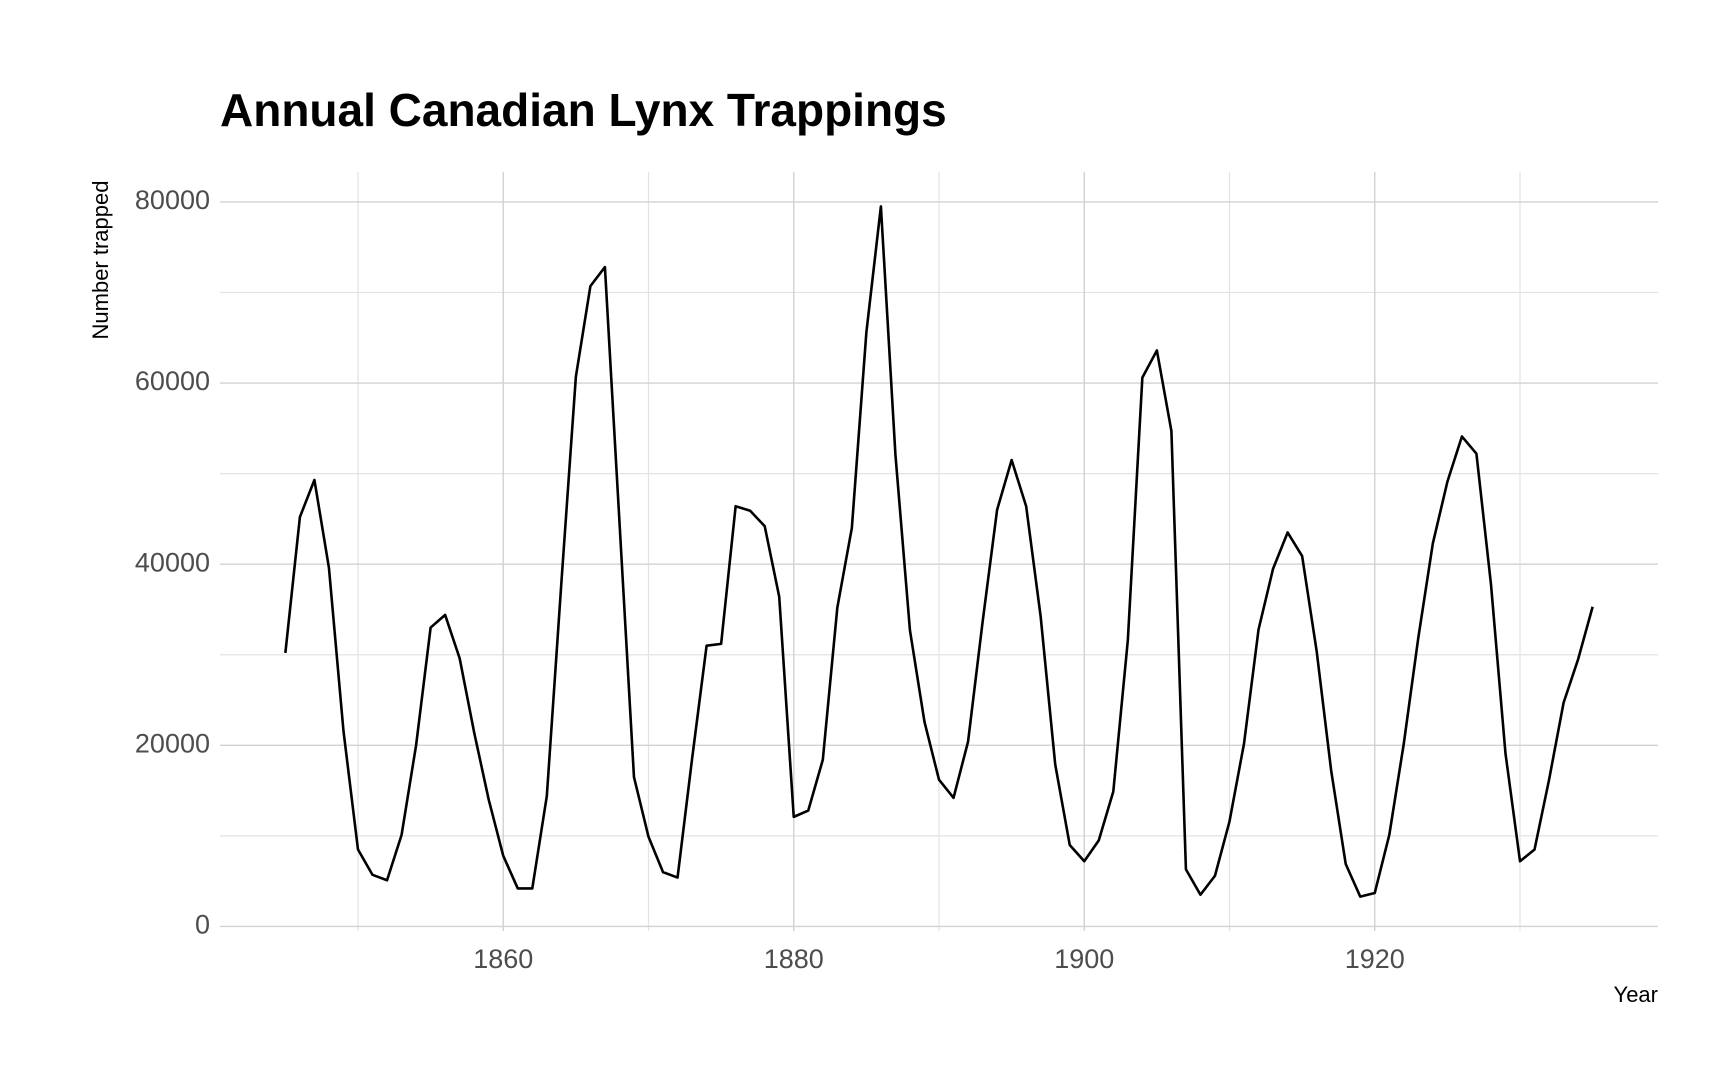 Image resolution: width=1728 pixels, height=1080 pixels. I want to click on x-tick-label: 1880, so click(794, 959).